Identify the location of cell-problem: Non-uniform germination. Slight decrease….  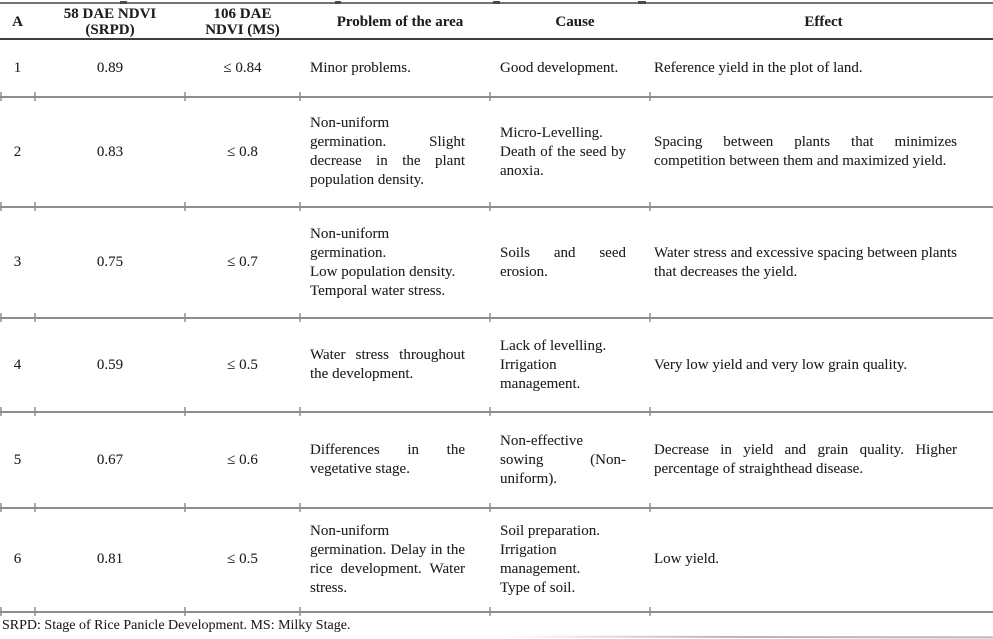
(395, 152).